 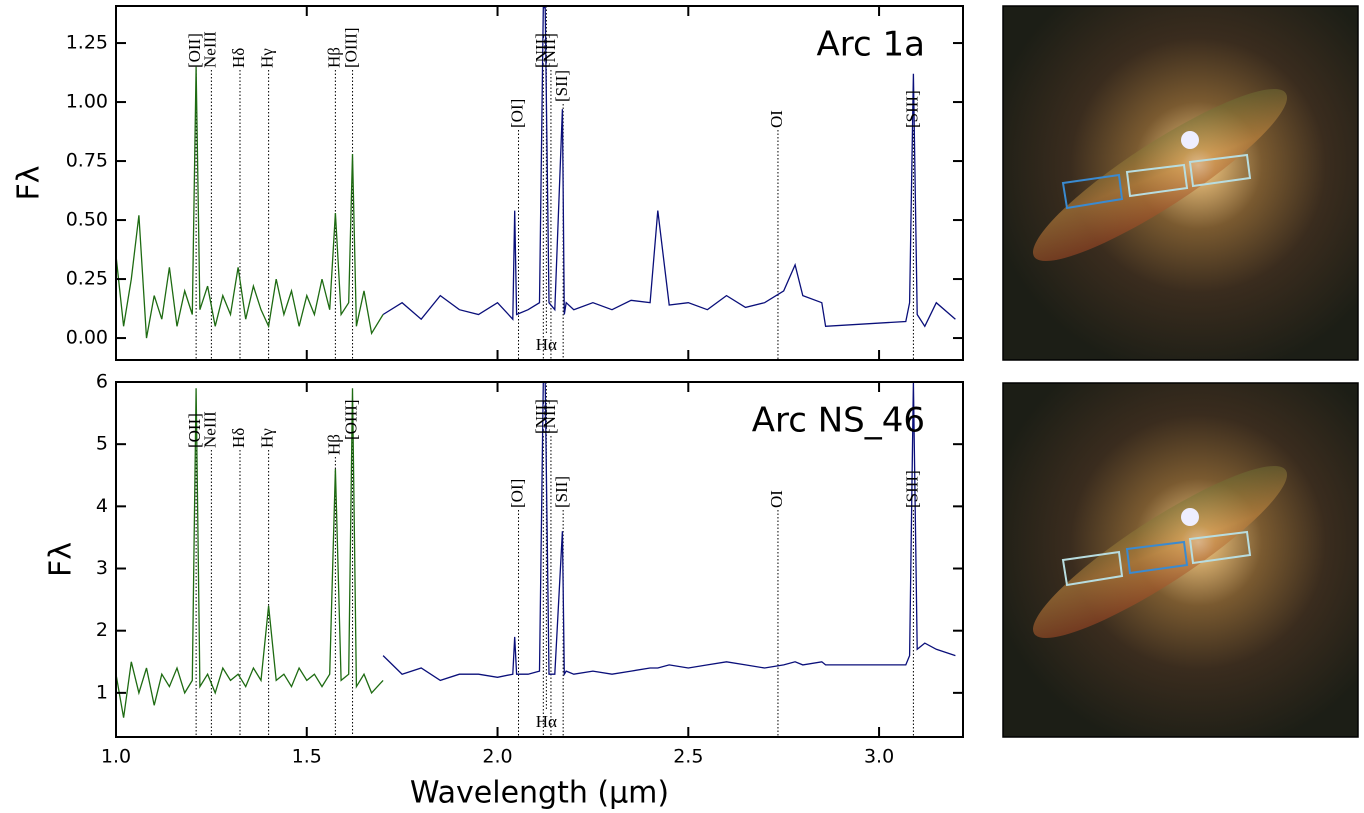 I want to click on y-tick-label: 0.50, so click(x=87, y=220).